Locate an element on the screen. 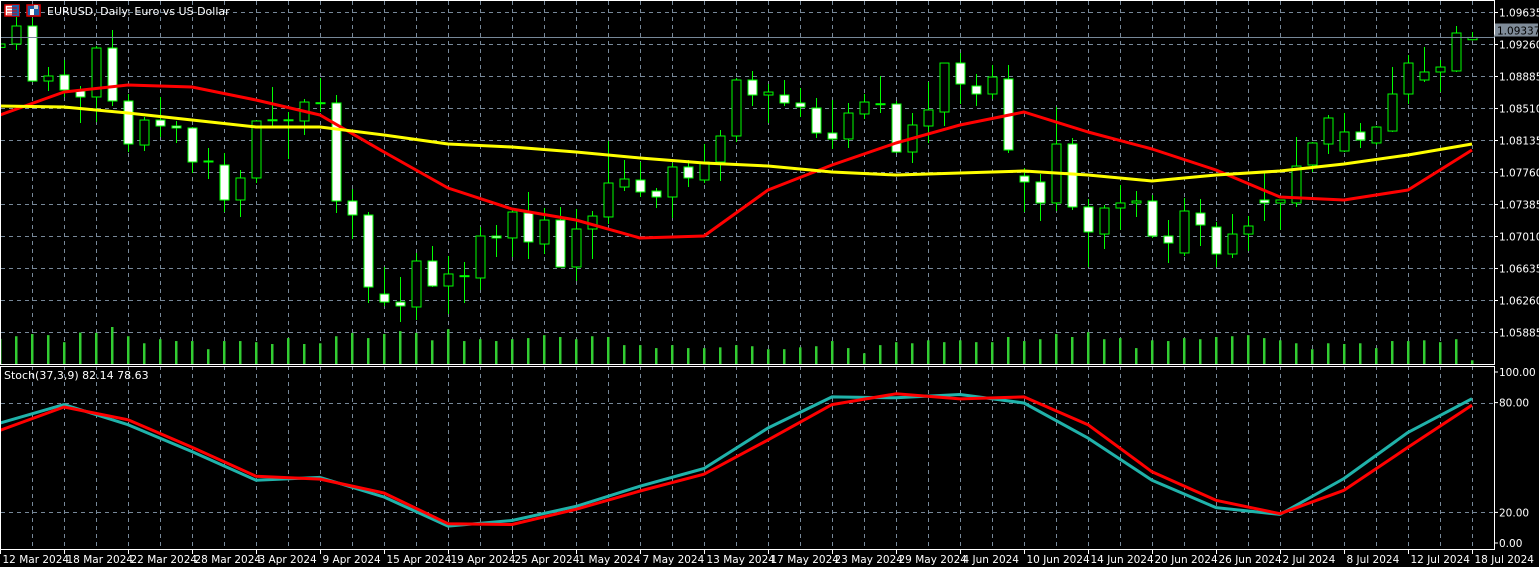 This screenshot has height=567, width=1539. save-template-icon is located at coordinates (33, 10).